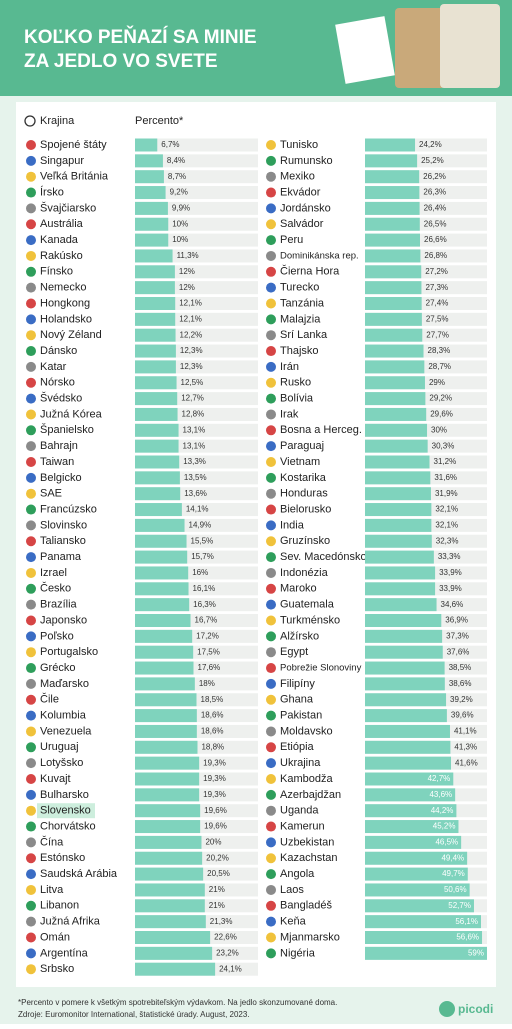 This screenshot has height=1029, width=512. I want to click on value-label: 36,9%, so click(456, 620).